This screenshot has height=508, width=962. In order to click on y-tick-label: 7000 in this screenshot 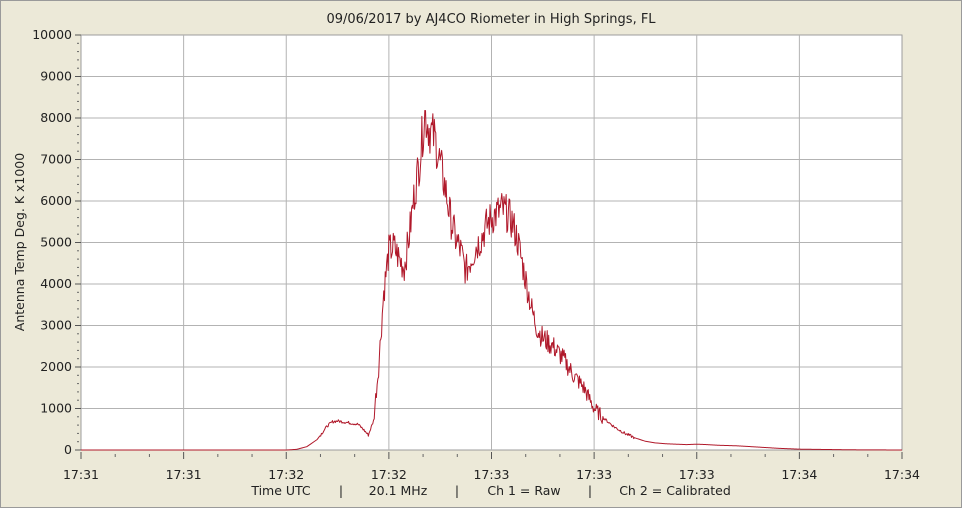, I will do `click(56, 159)`.